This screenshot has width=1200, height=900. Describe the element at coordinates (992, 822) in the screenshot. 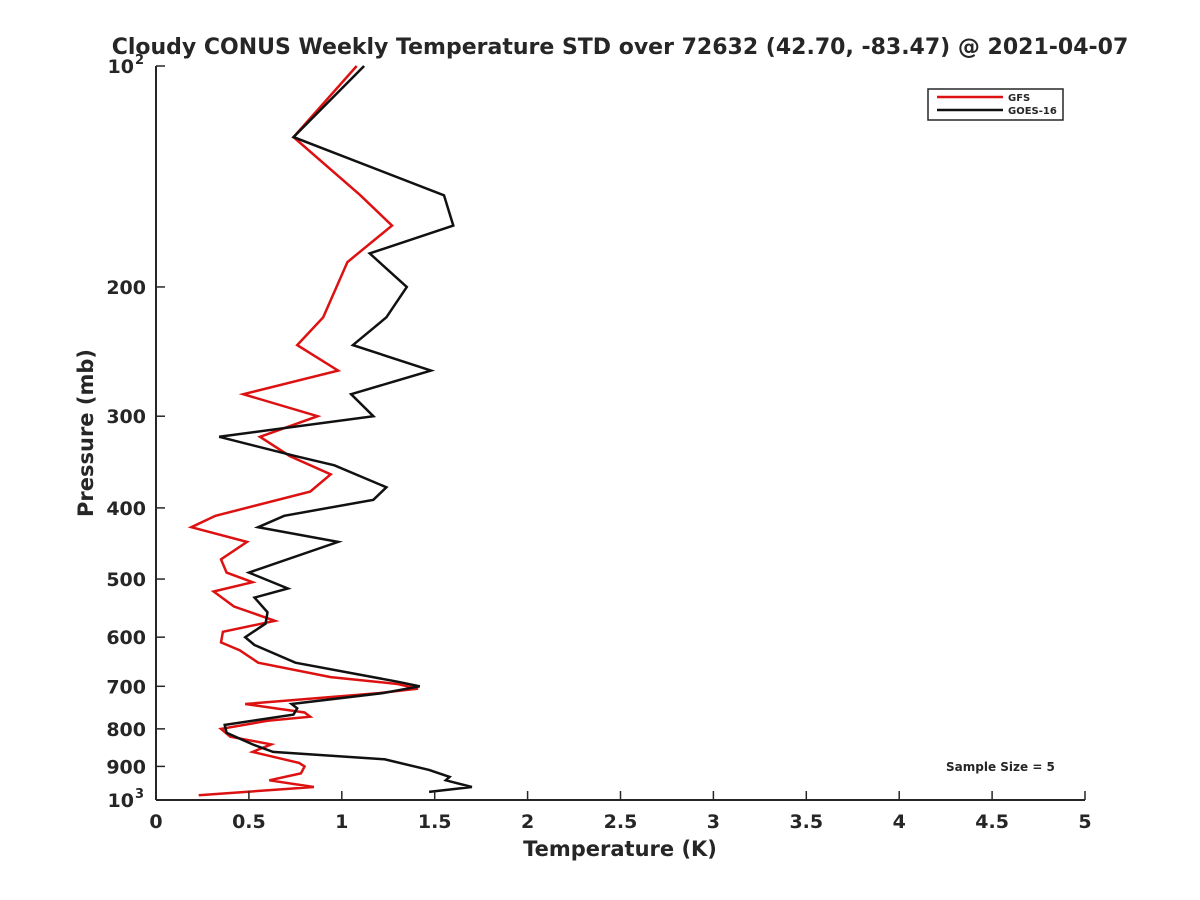

I see `x-tick-label: 4.5` at that location.